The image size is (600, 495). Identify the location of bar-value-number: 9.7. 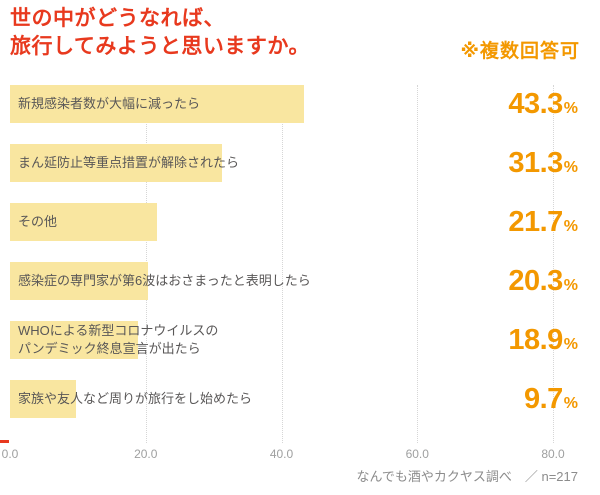
(543, 399).